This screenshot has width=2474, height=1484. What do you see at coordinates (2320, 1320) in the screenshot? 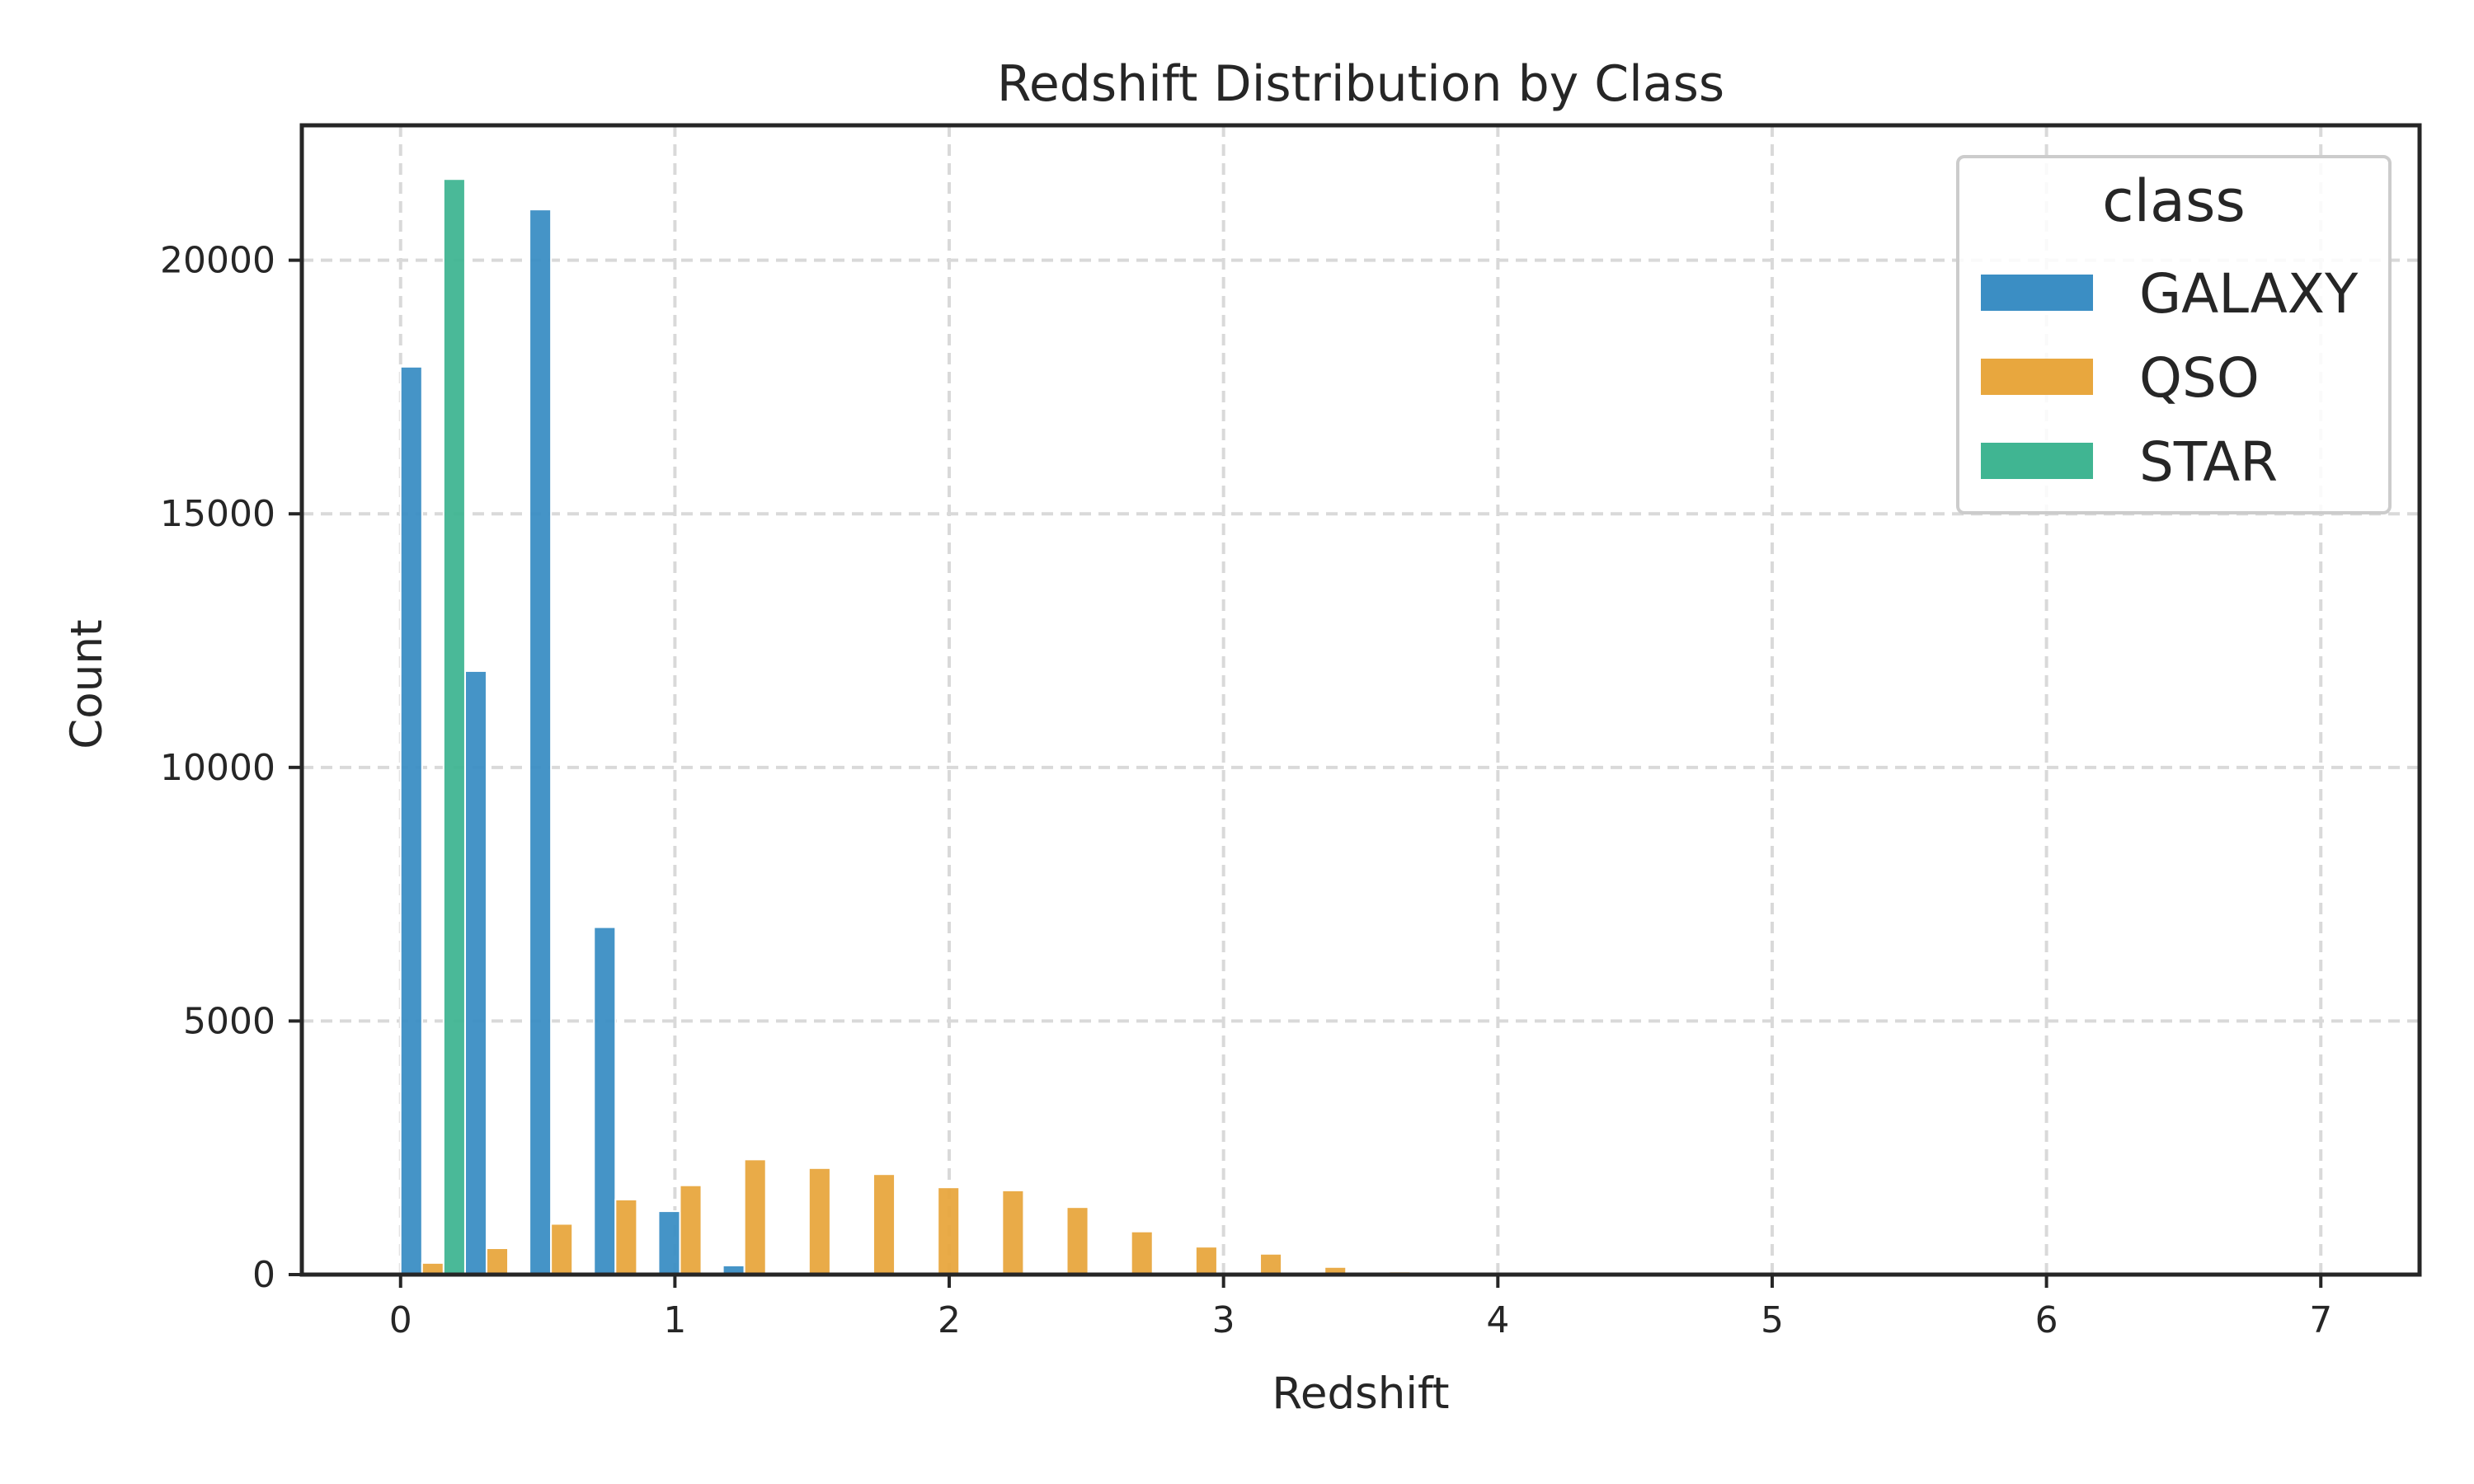
I see `x-tick-label: 7` at bounding box center [2320, 1320].